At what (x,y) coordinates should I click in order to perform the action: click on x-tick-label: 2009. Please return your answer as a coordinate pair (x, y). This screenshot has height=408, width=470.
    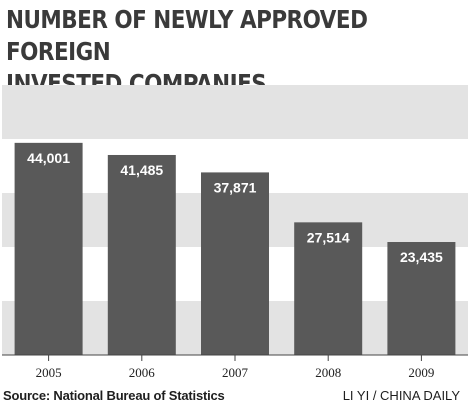
    Looking at the image, I should click on (421, 372).